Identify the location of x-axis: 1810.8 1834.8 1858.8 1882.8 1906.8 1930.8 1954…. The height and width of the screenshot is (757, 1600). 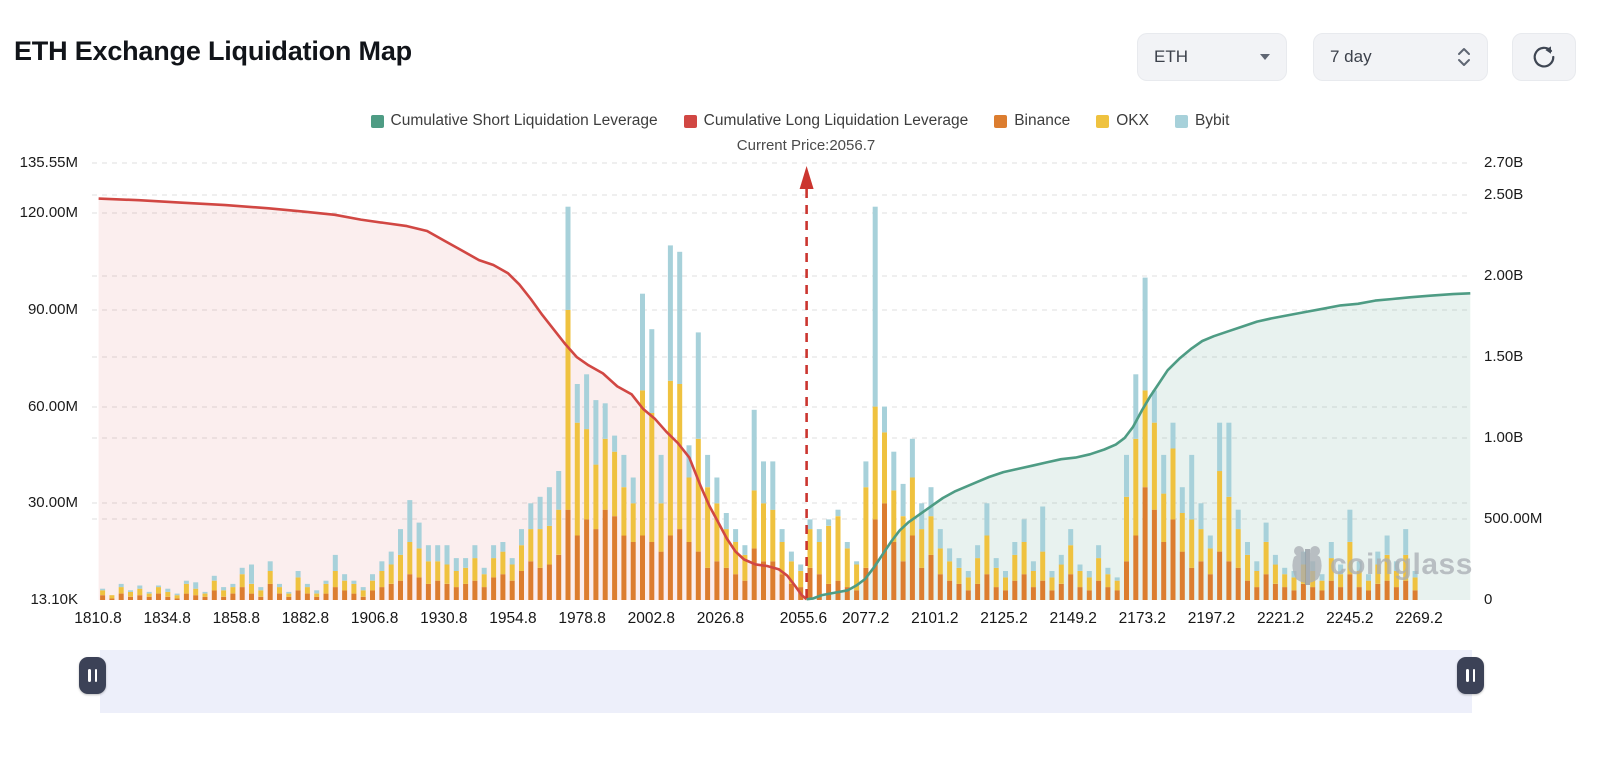
(773, 621).